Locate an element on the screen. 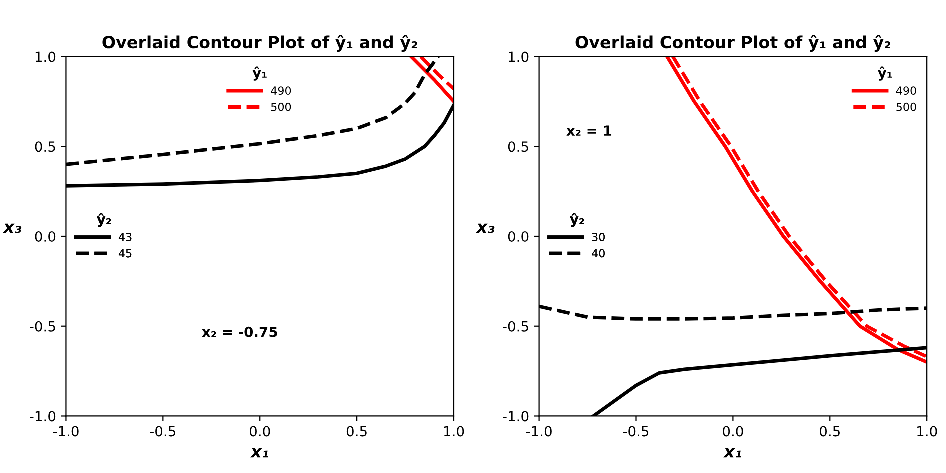 This screenshot has width=946, height=473. annotation: x₂ = -0.75 is located at coordinates (240, 332).